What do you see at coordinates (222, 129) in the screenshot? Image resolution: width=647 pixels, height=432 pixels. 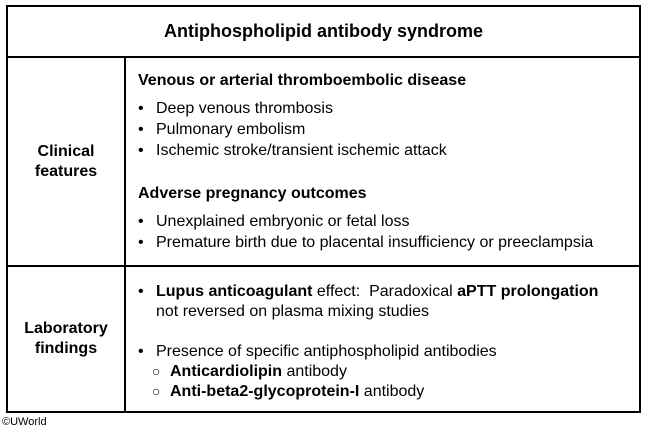 I see `list-item: • Pulmonary embolism` at bounding box center [222, 129].